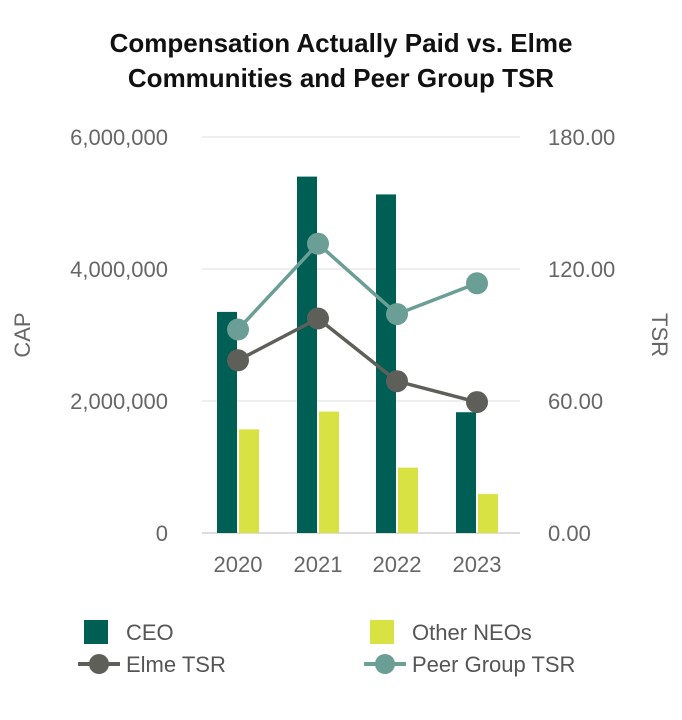 This screenshot has height=720, width=682. What do you see at coordinates (581, 269) in the screenshot?
I see `y-right-tick-label: 120.00` at bounding box center [581, 269].